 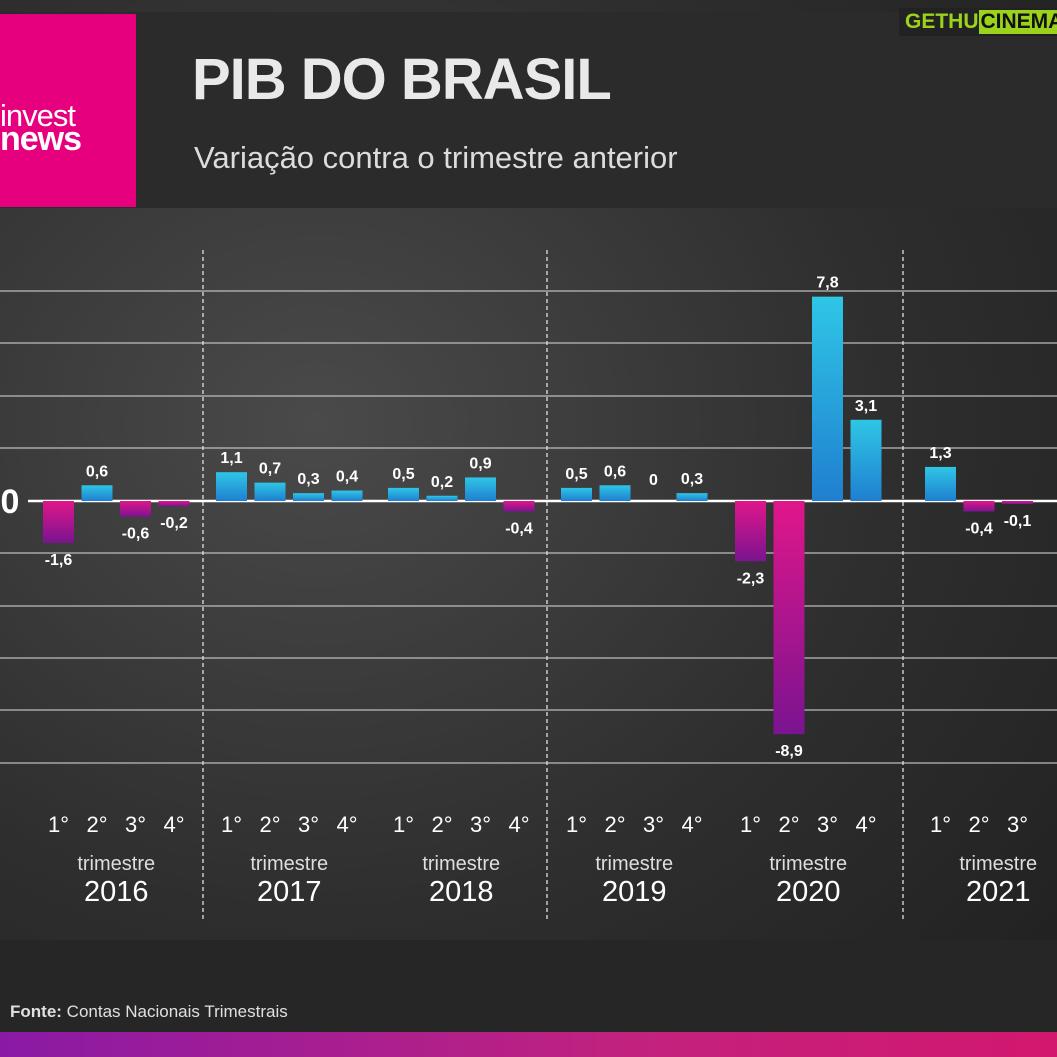 What do you see at coordinates (177, 1011) in the screenshot?
I see `source-text: Contas Nacionais Trimestrais` at bounding box center [177, 1011].